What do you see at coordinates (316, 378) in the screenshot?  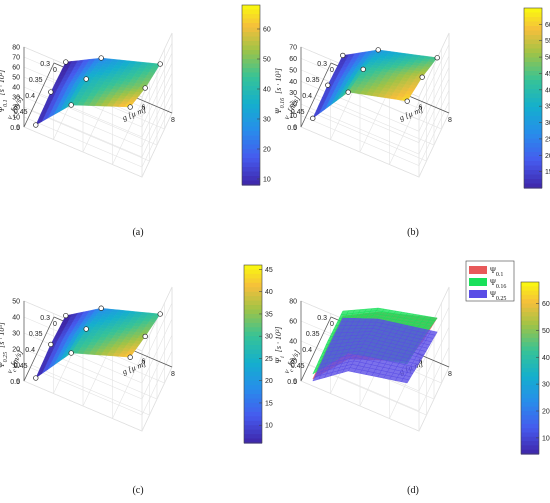 I see `surface-patch` at bounding box center [316, 378].